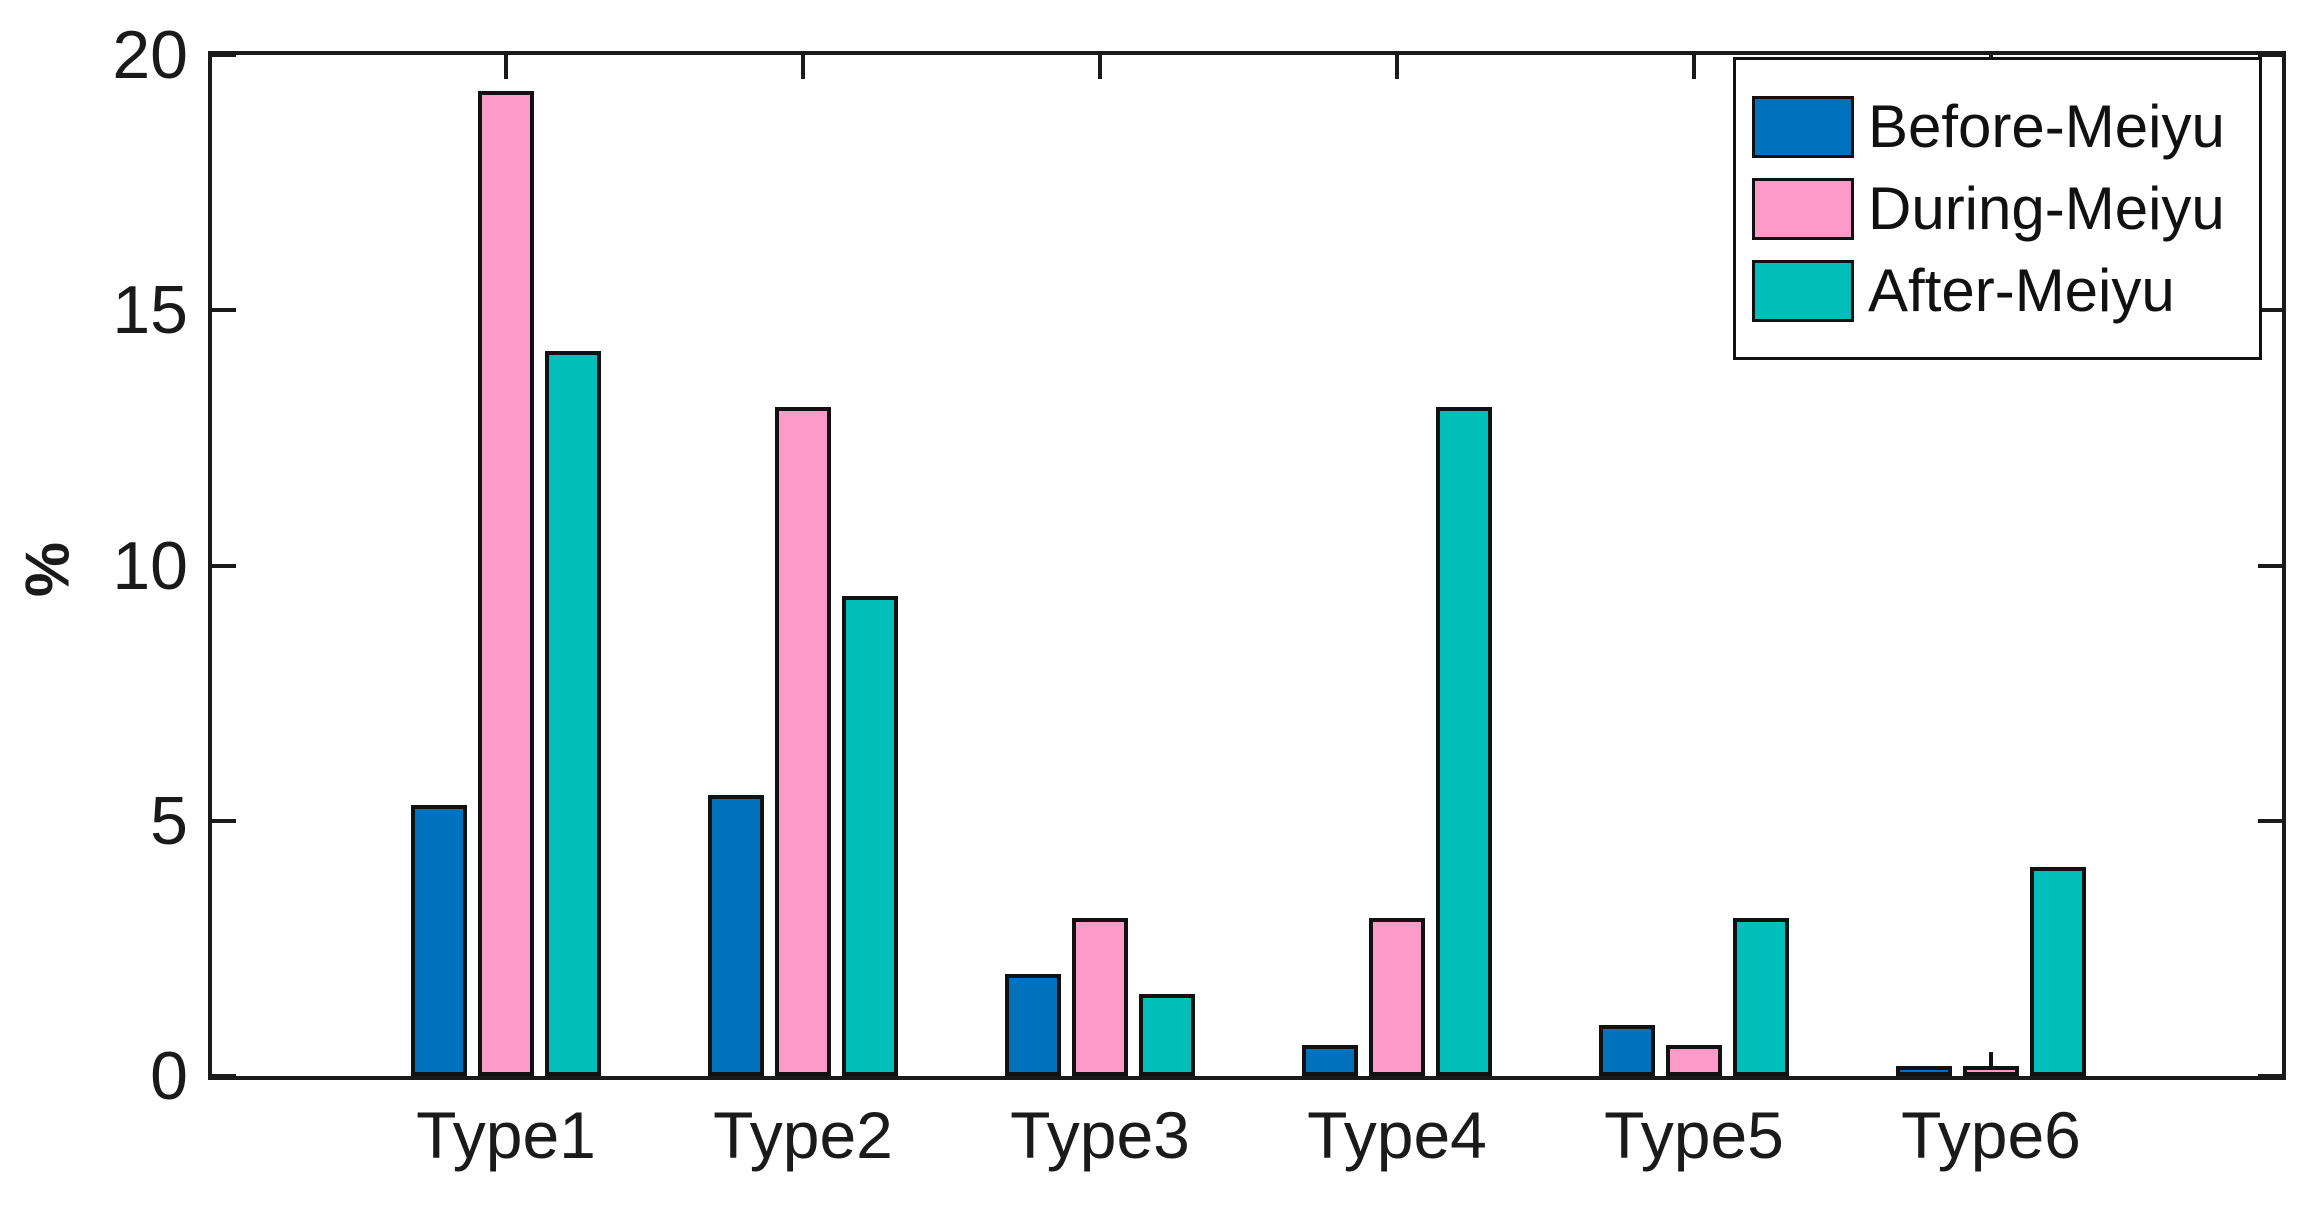 The width and height of the screenshot is (2314, 1218). What do you see at coordinates (1991, 1060) in the screenshot?
I see `error-whisker` at bounding box center [1991, 1060].